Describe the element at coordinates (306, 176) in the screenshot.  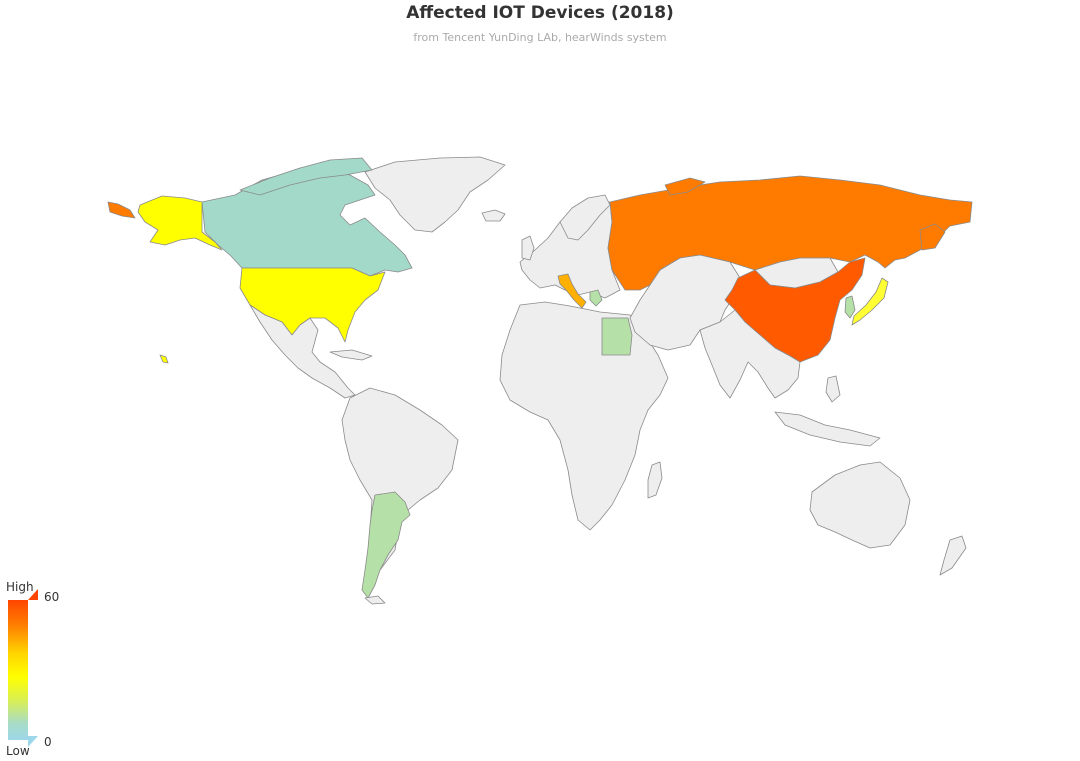
I see `region-canada-islands` at that location.